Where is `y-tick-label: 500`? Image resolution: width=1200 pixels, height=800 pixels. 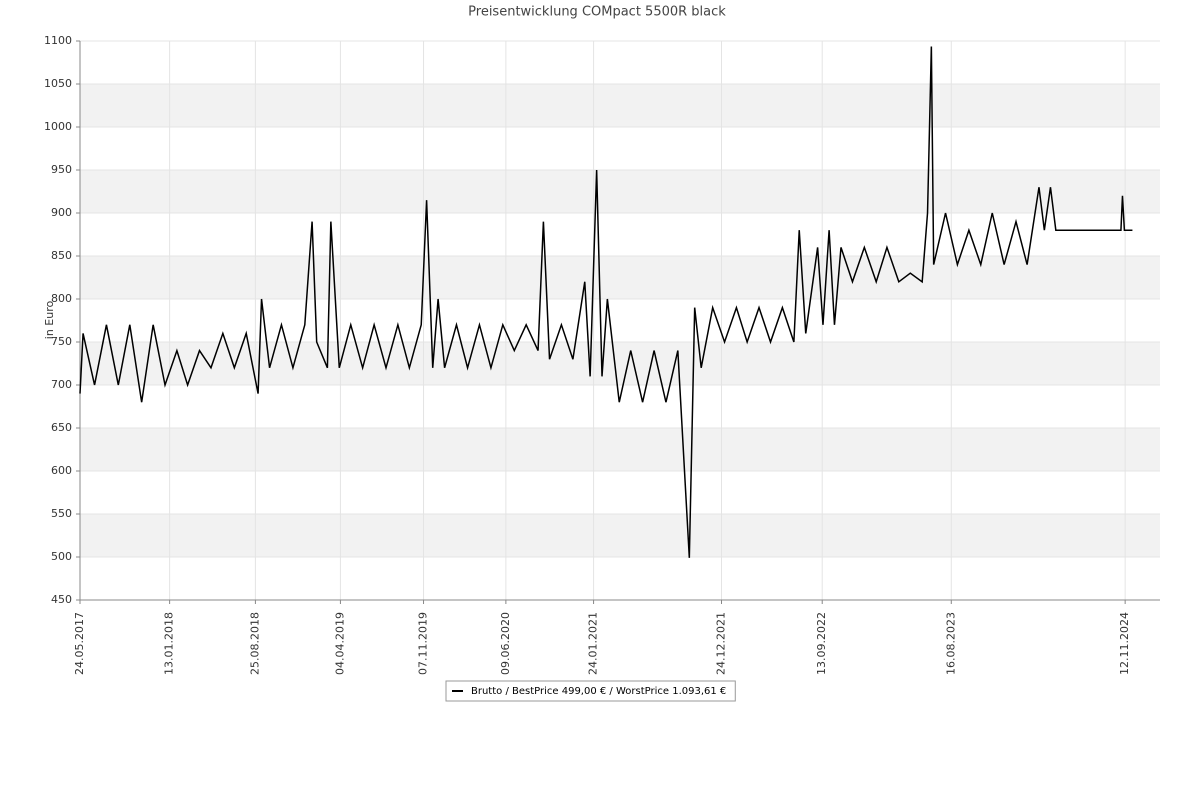 y-tick-label: 500 is located at coordinates (61, 556).